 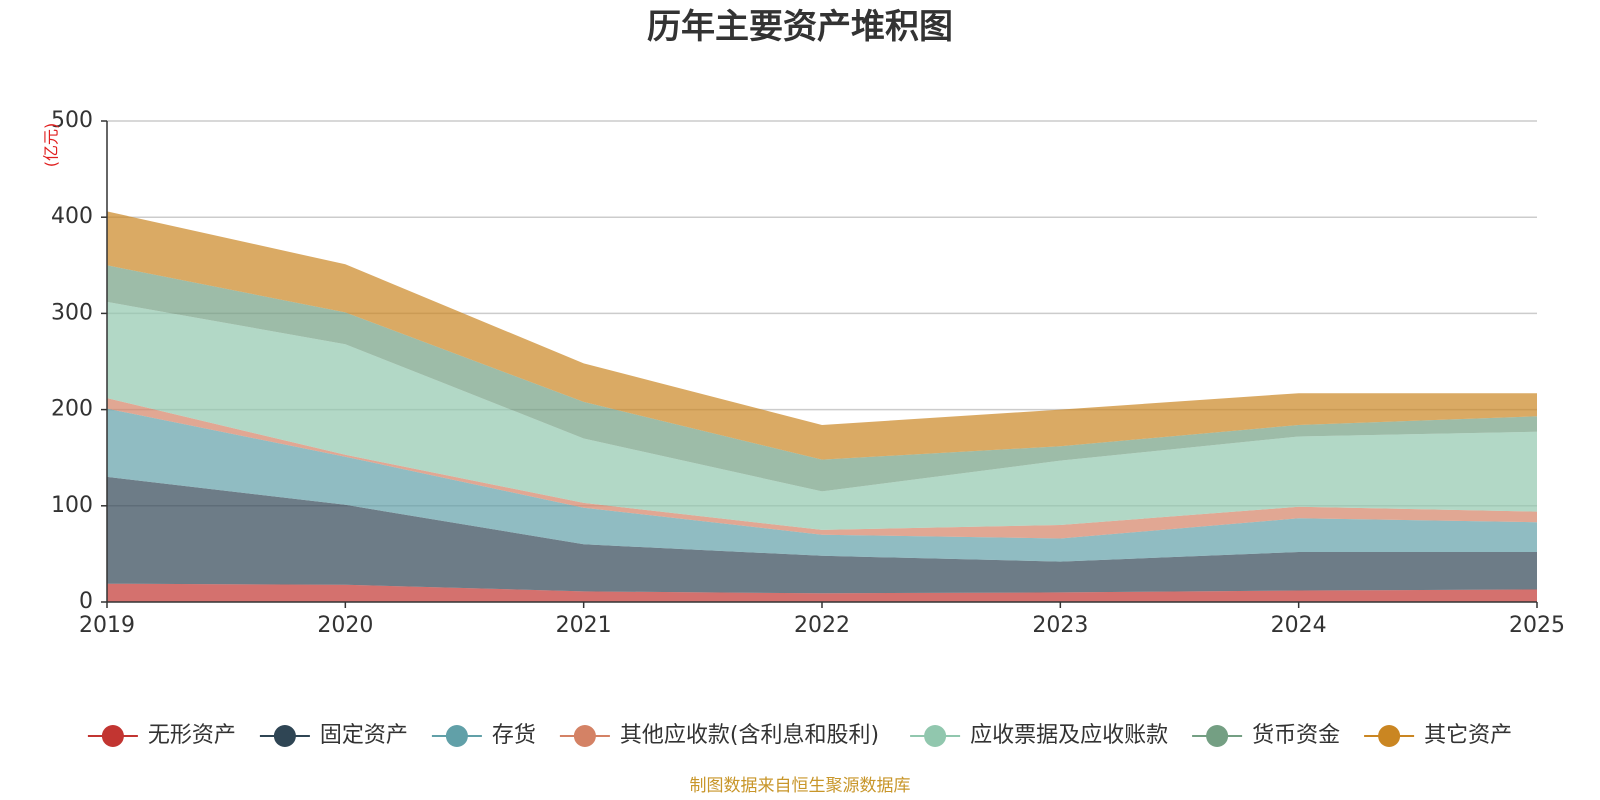 I want to click on legend-label: 存货, so click(x=514, y=735).